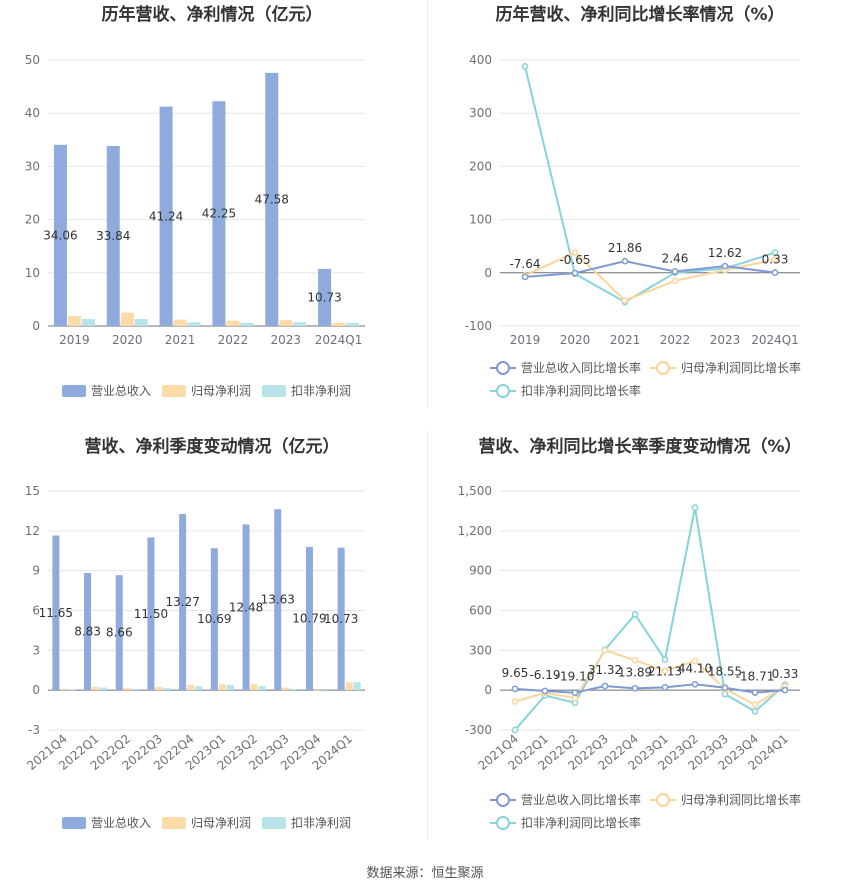  I want to click on y-tick-label: 40, so click(32, 113).